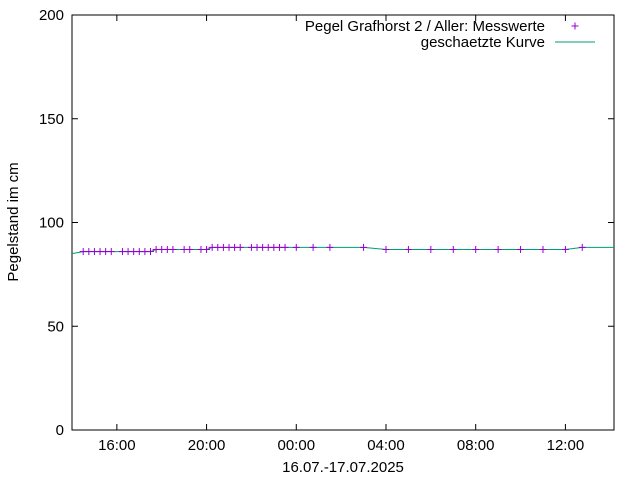 The image size is (640, 480). Describe the element at coordinates (51, 15) in the screenshot. I see `y-tick-label: 200` at that location.